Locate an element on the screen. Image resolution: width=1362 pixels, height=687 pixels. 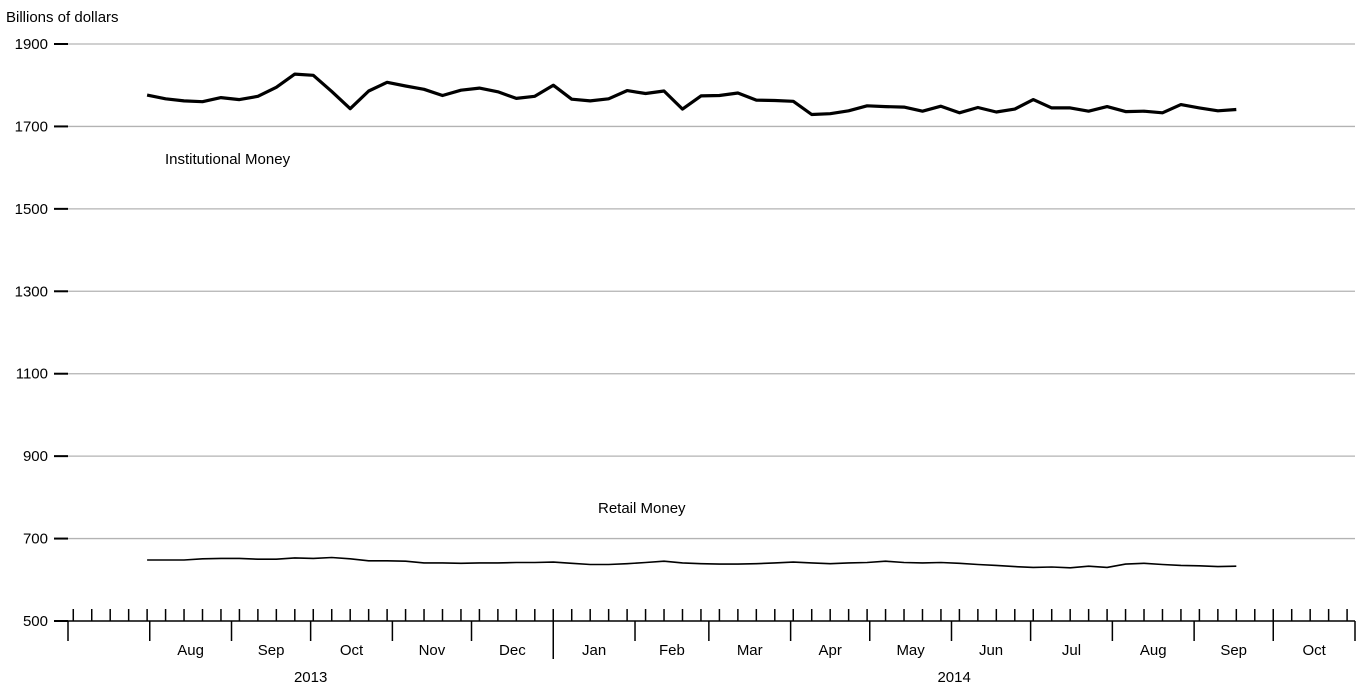
y-tick-label-1900: 1900 is located at coordinates (31, 44).